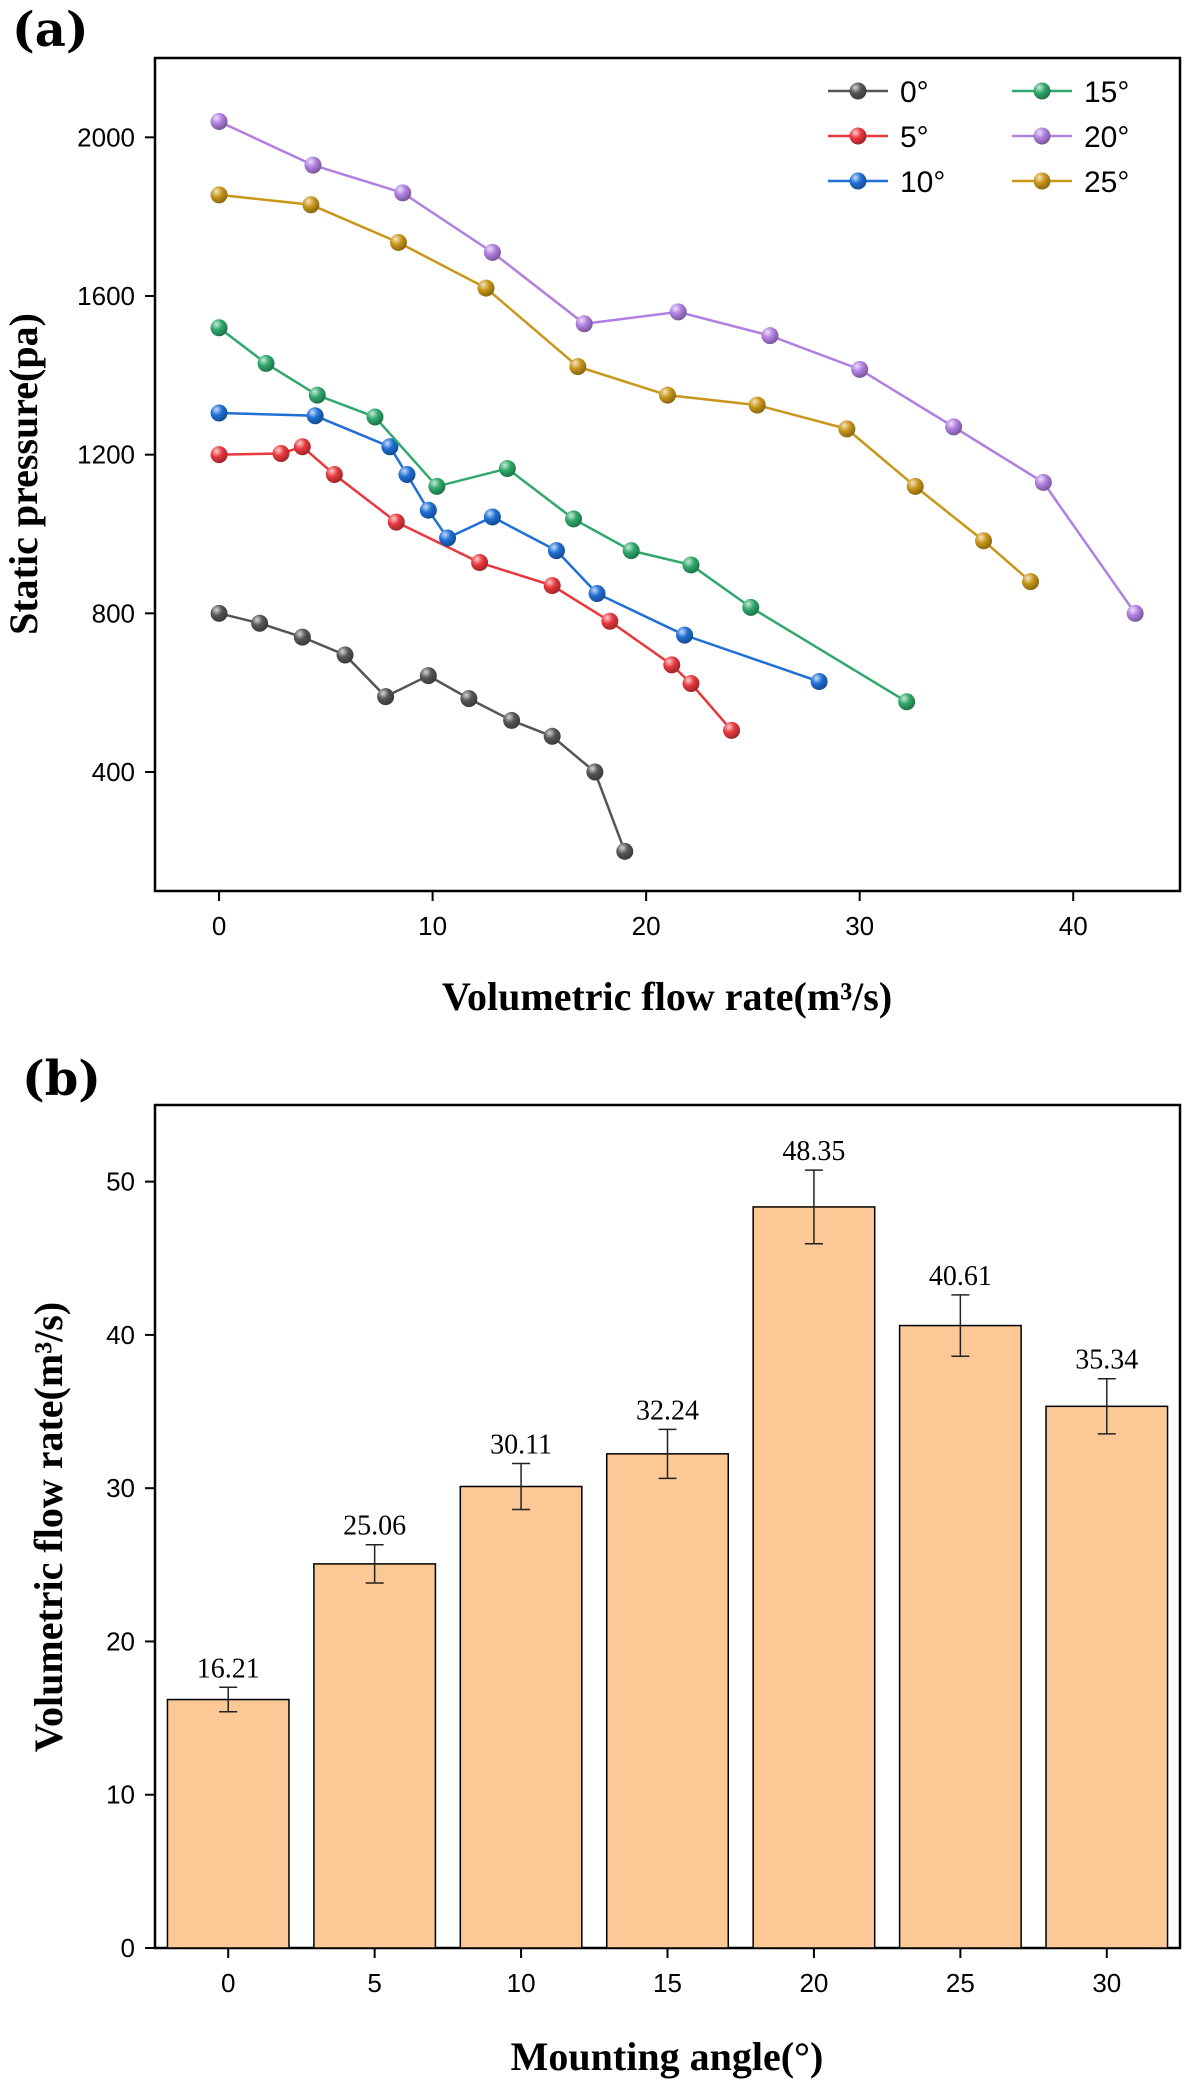 Image resolution: width=1200 pixels, height=2086 pixels. Describe the element at coordinates (106, 296) in the screenshot. I see `panel-a-y-tick-label: 1600` at that location.